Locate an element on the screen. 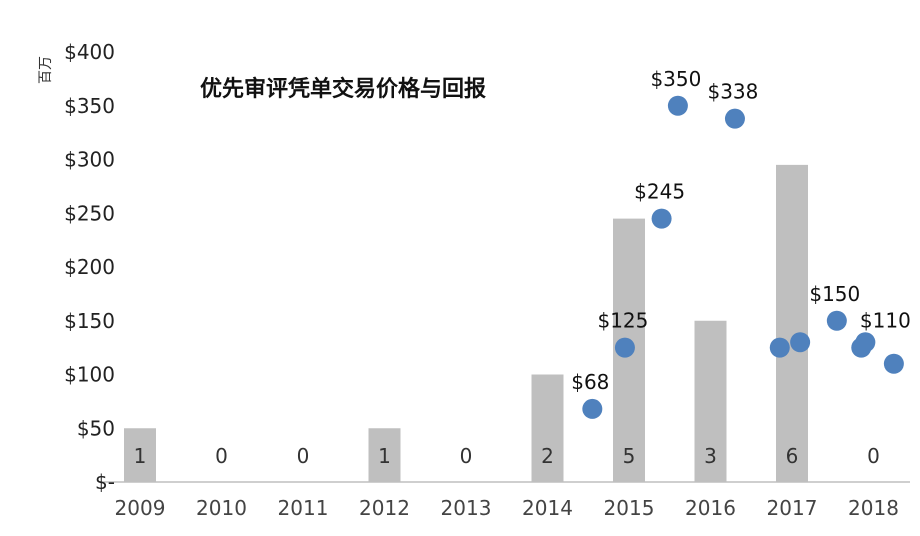  bar-count-2017: 6 is located at coordinates (792, 456).